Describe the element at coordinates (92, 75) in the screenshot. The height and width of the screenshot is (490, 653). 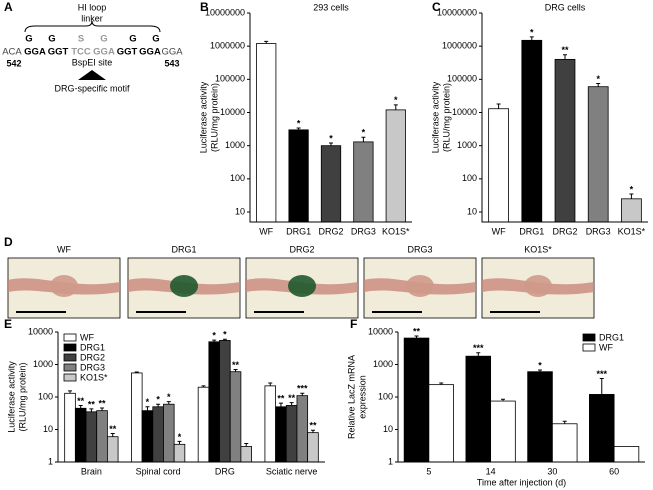
I see `motif-marker` at that location.